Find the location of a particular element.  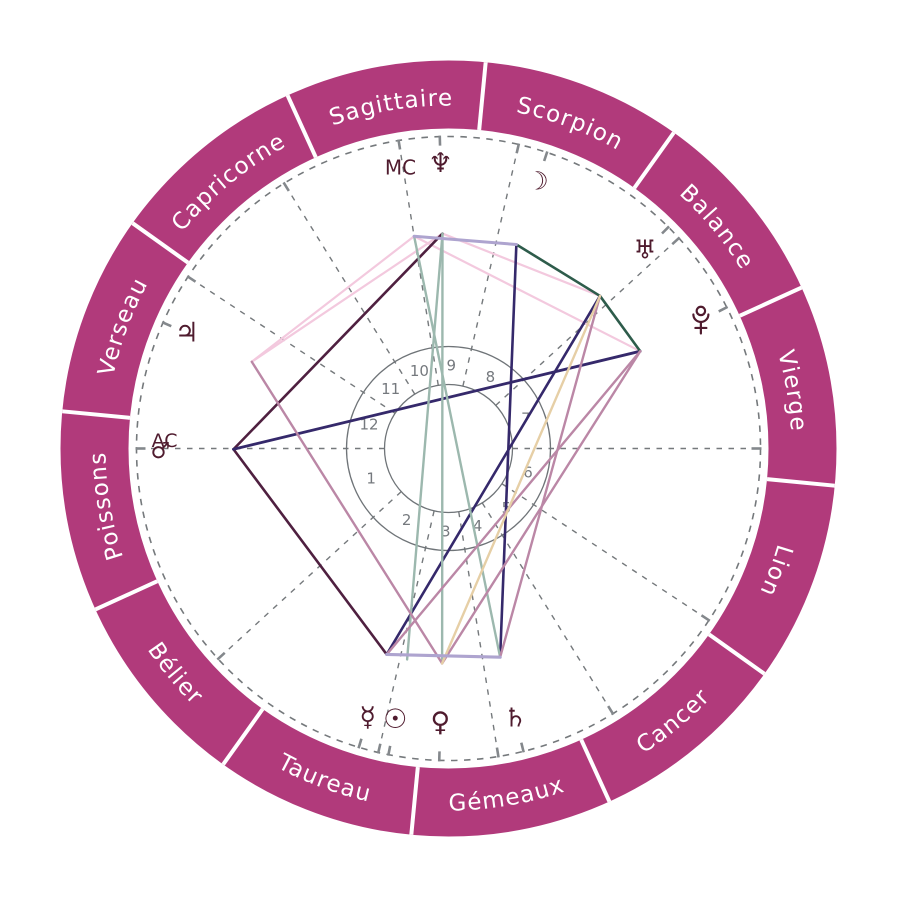

aspect-line-uranus-venus is located at coordinates (521, 479).